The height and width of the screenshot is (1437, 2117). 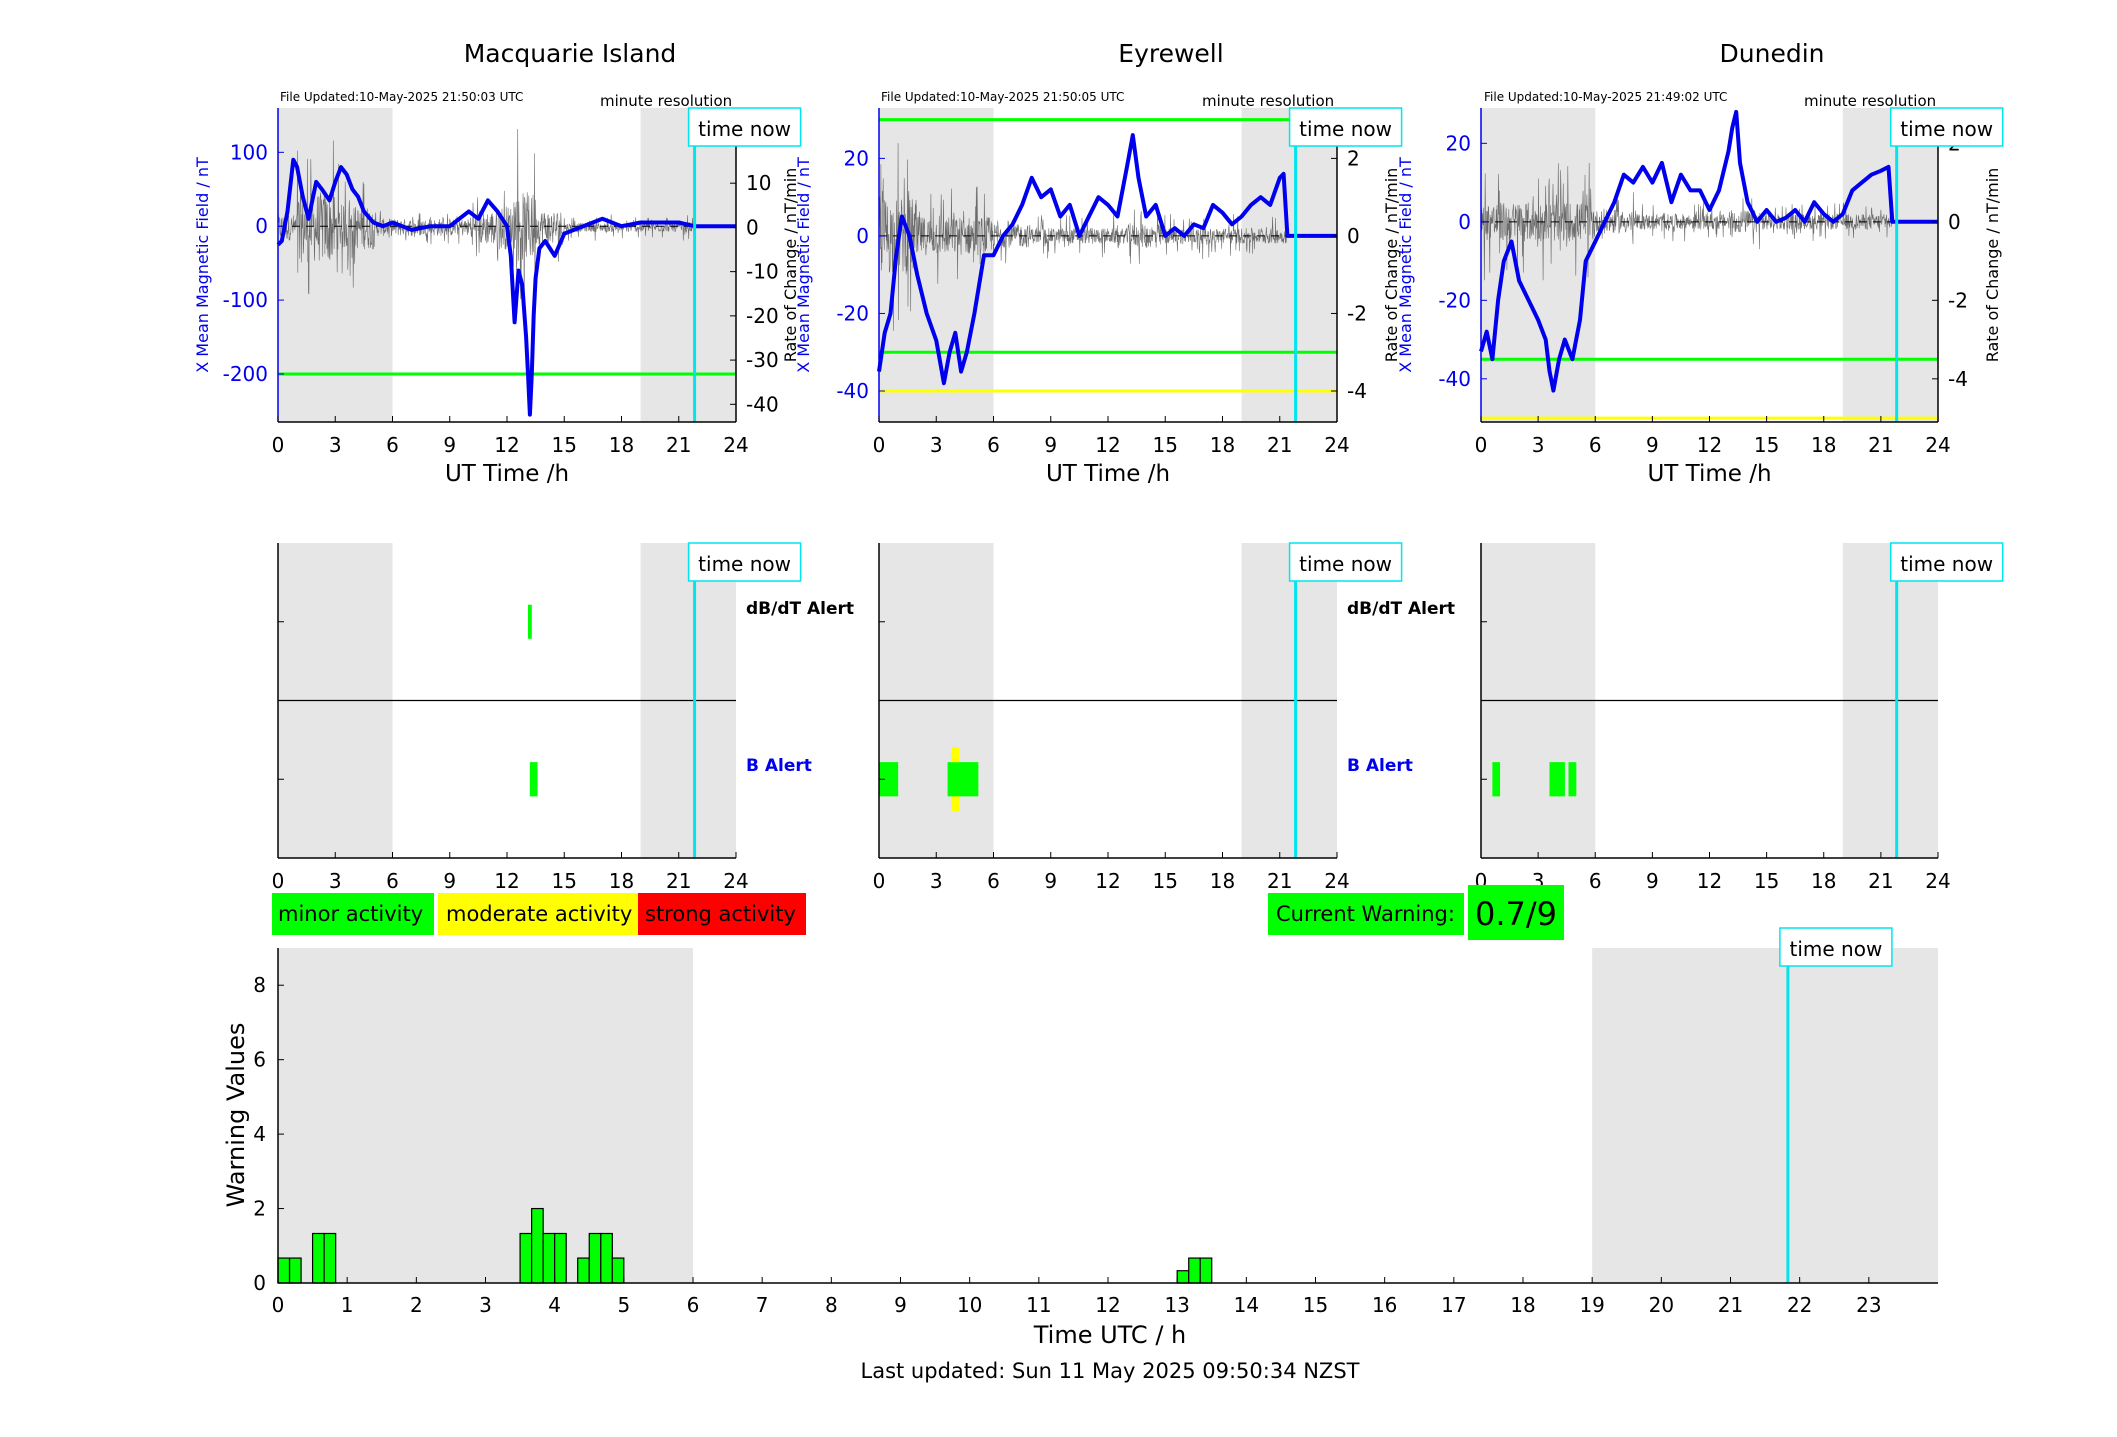 What do you see at coordinates (1336, 445) in the screenshot?
I see `station1-xtick-label: 24` at bounding box center [1336, 445].